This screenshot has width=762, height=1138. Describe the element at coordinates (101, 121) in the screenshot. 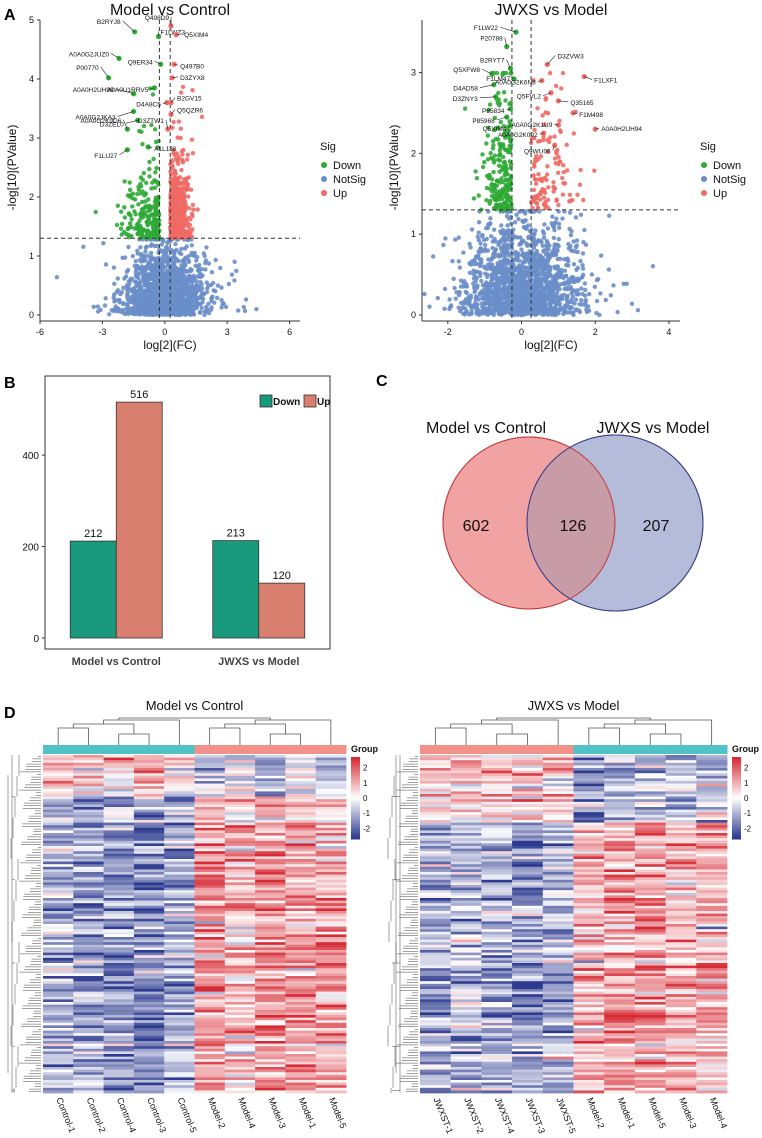

I see `point-label: A0A0G2K9D6` at that location.